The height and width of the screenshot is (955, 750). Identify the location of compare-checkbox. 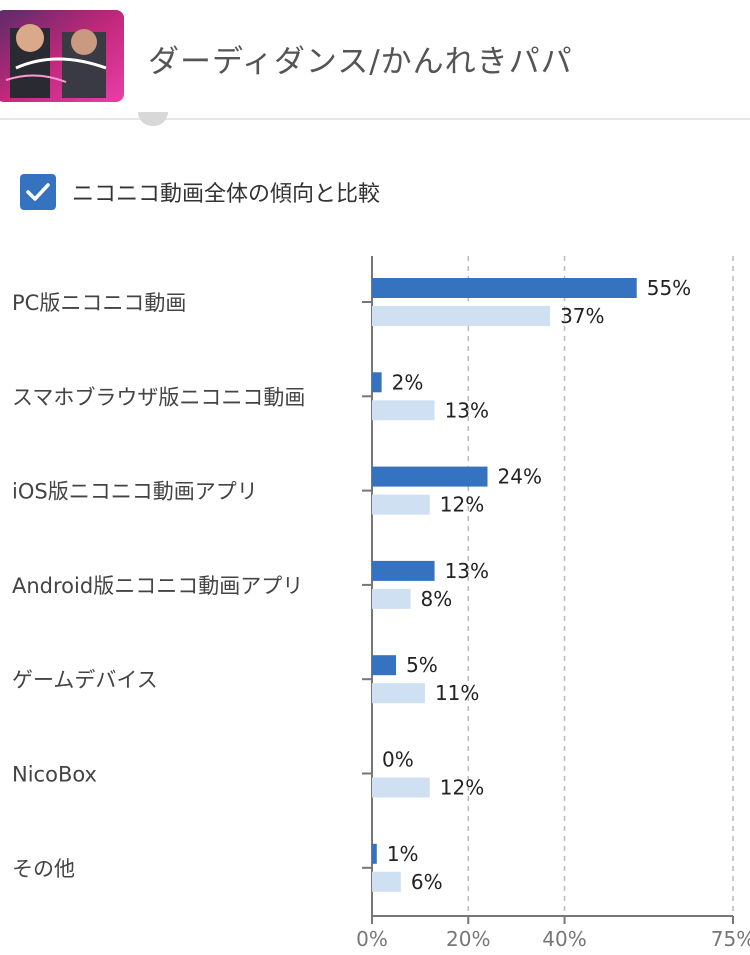
(38, 192).